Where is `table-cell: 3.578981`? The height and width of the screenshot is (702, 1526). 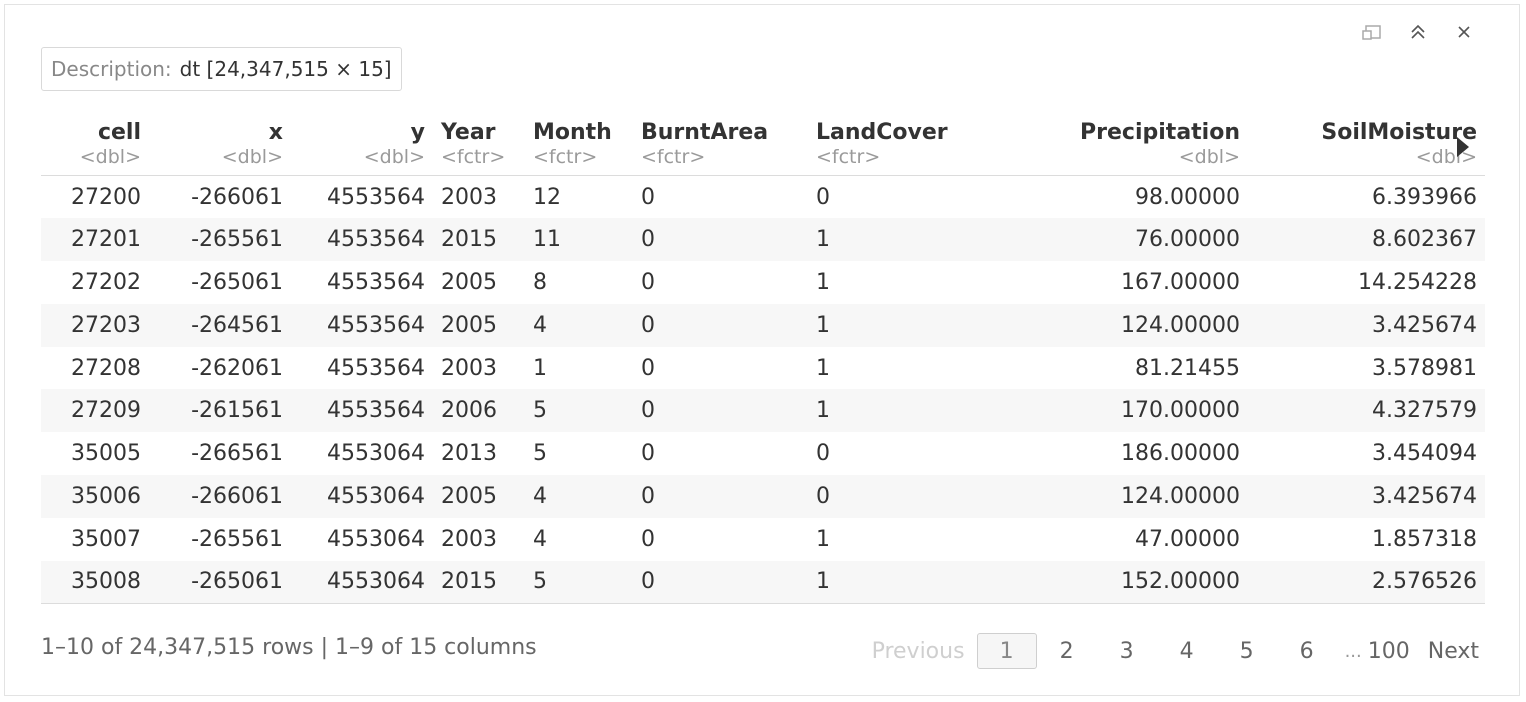 table-cell: 3.578981 is located at coordinates (1424, 368).